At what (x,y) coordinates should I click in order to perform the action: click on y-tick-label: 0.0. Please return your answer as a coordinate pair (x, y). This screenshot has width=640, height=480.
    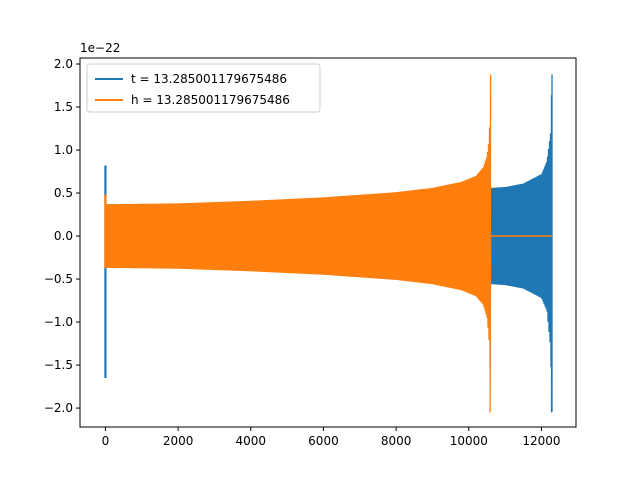
    Looking at the image, I should click on (63, 236).